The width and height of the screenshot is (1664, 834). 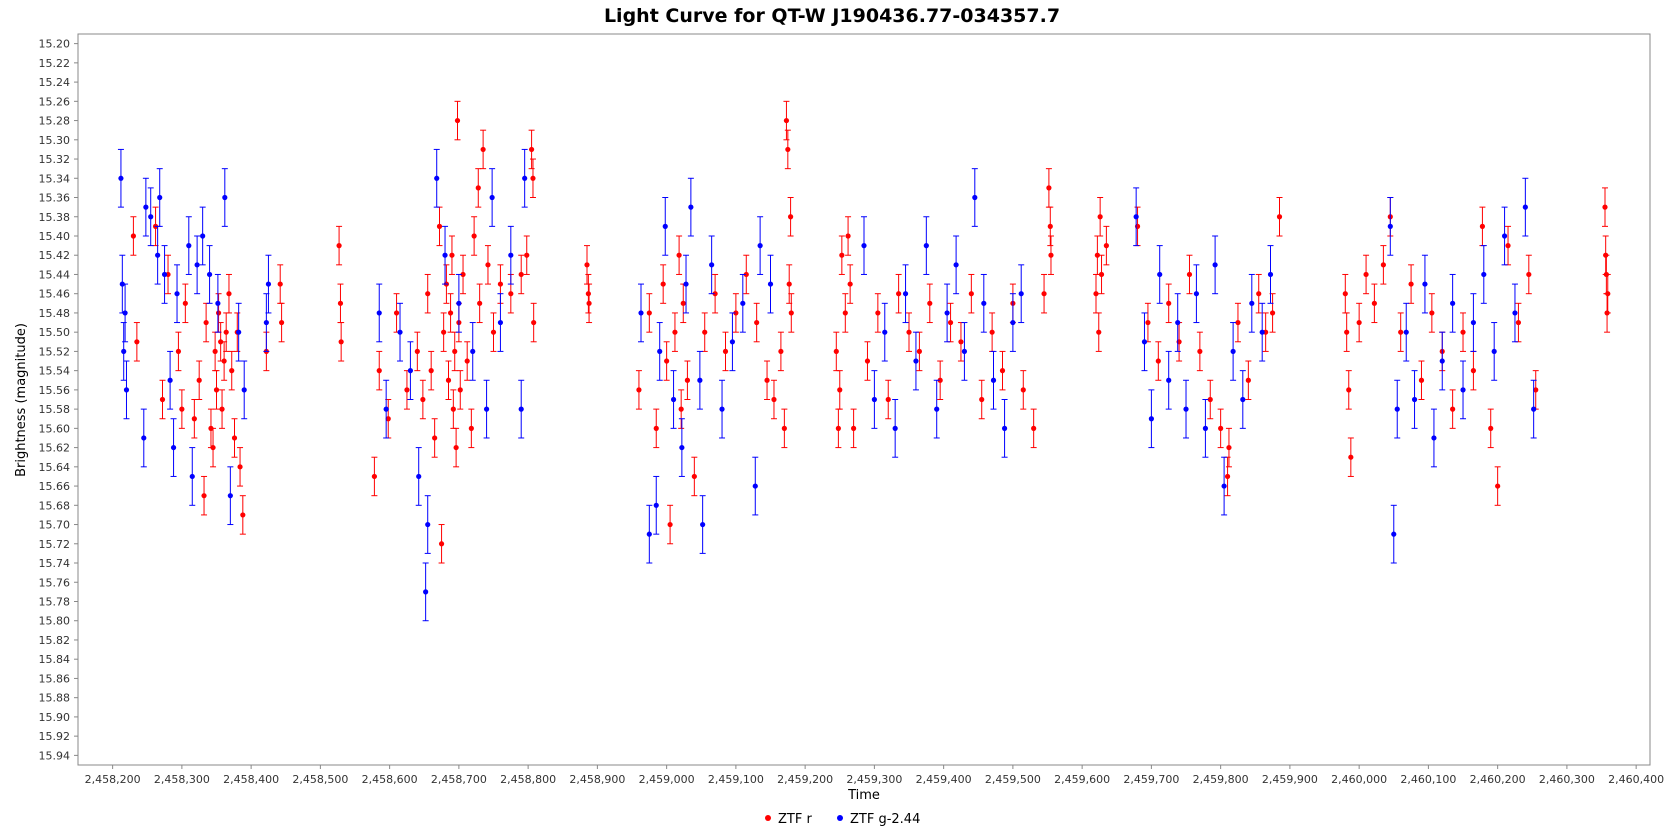 I want to click on x-tick-label: 2,460,400, so click(x=1636, y=779).